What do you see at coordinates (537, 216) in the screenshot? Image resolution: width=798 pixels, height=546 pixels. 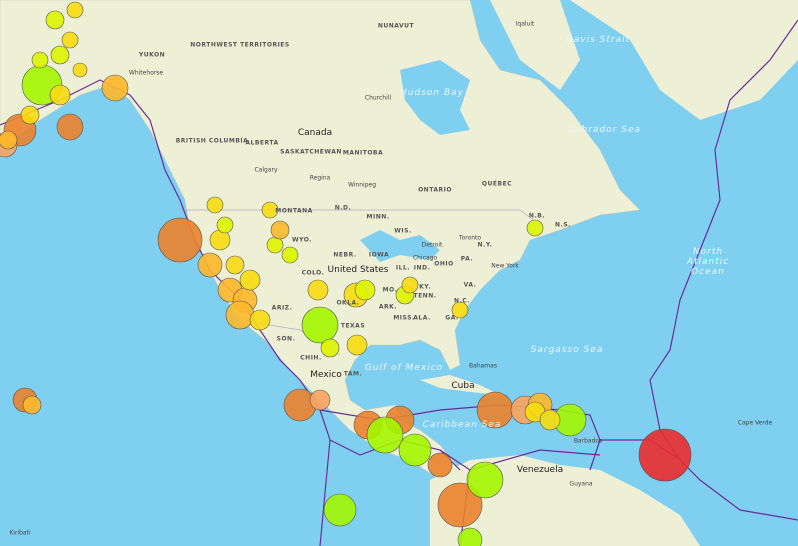 I see `region-label: N.B.` at bounding box center [537, 216].